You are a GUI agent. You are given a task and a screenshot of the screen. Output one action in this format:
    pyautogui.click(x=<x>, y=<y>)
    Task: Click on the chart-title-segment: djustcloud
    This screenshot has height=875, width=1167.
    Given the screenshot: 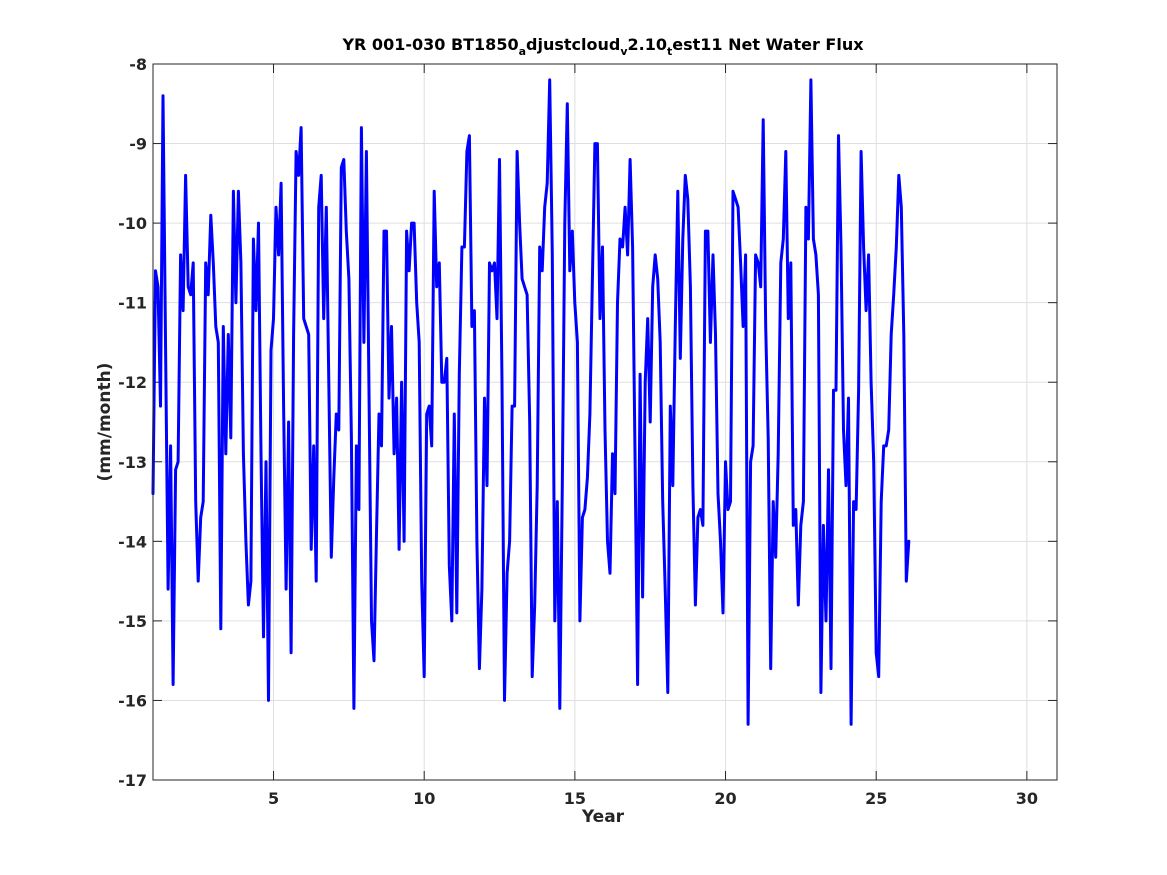 What is the action you would take?
    pyautogui.click(x=573, y=44)
    